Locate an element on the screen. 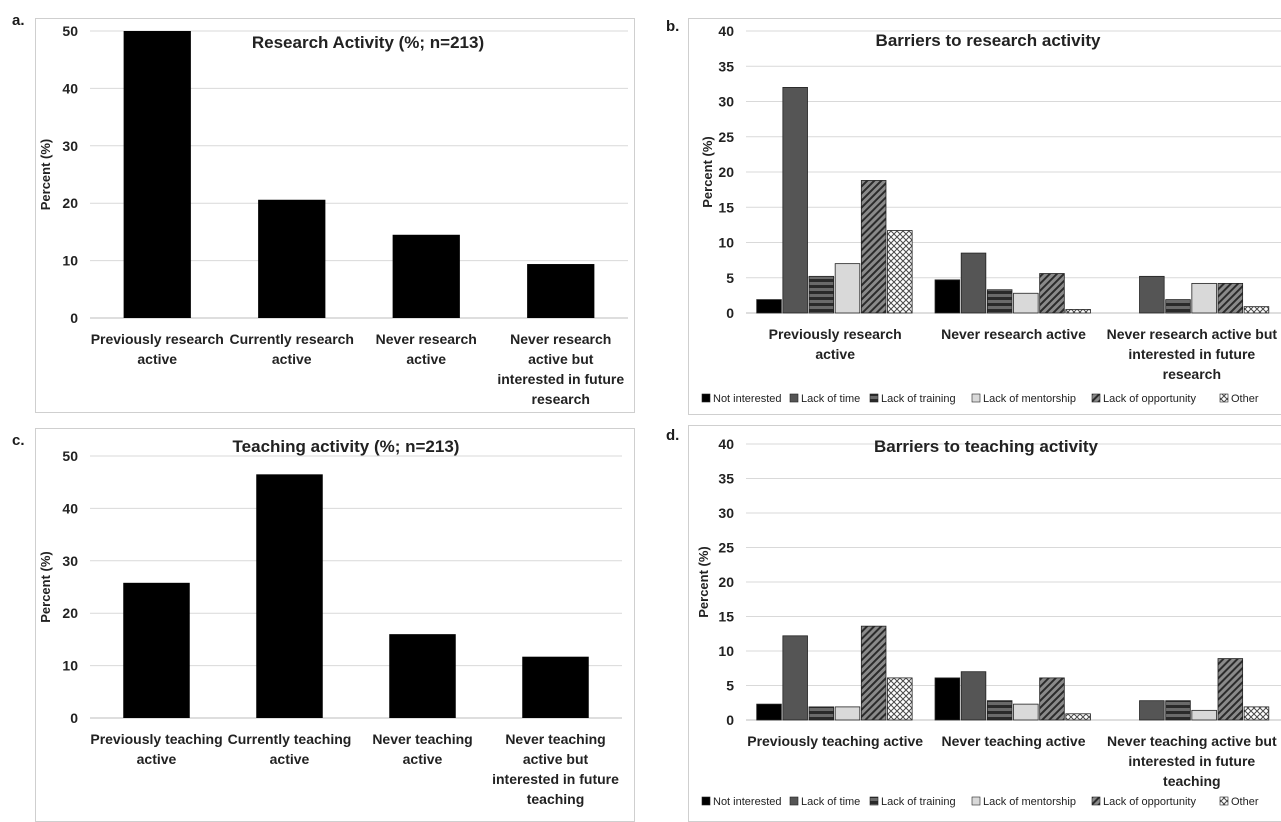 The width and height of the screenshot is (1281, 822). x-category-label: Never research active is located at coordinates (1013, 334).